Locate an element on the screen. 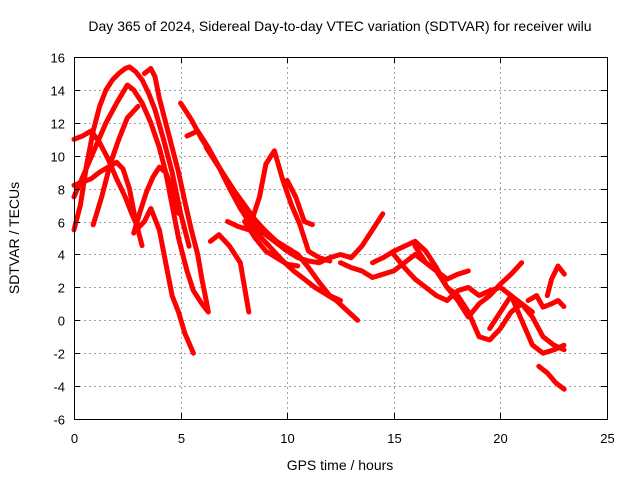 The image size is (640, 480). x-tick-label: 20 is located at coordinates (500, 438).